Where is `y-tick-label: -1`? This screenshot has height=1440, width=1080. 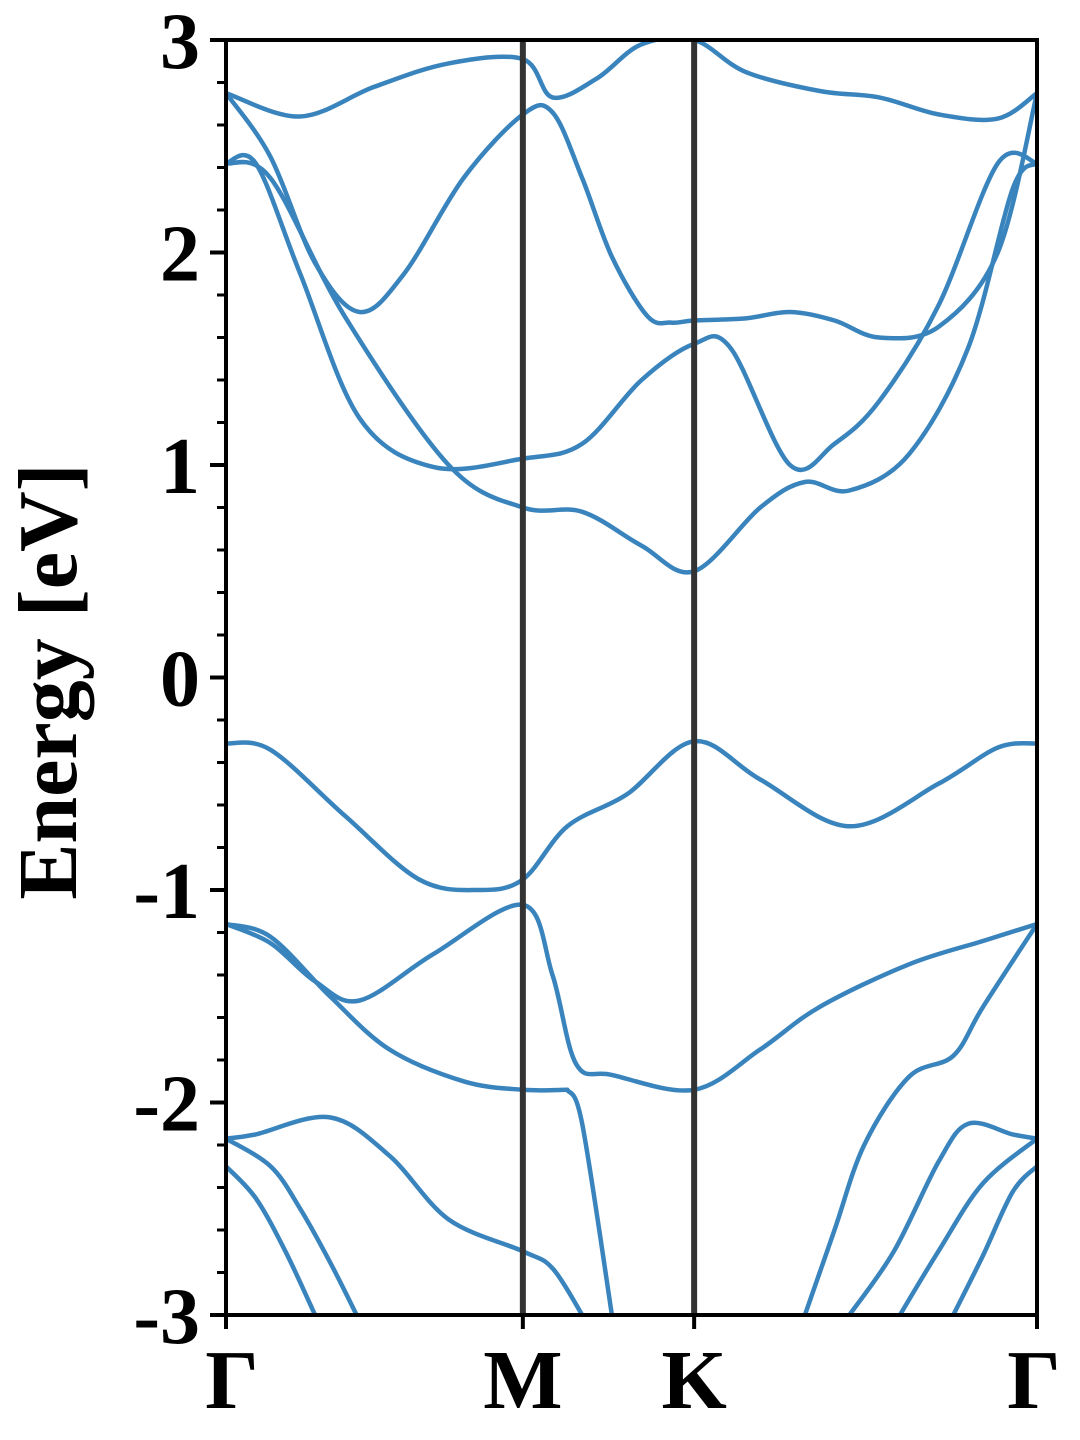
y-tick-label: -1 is located at coordinates (166, 892).